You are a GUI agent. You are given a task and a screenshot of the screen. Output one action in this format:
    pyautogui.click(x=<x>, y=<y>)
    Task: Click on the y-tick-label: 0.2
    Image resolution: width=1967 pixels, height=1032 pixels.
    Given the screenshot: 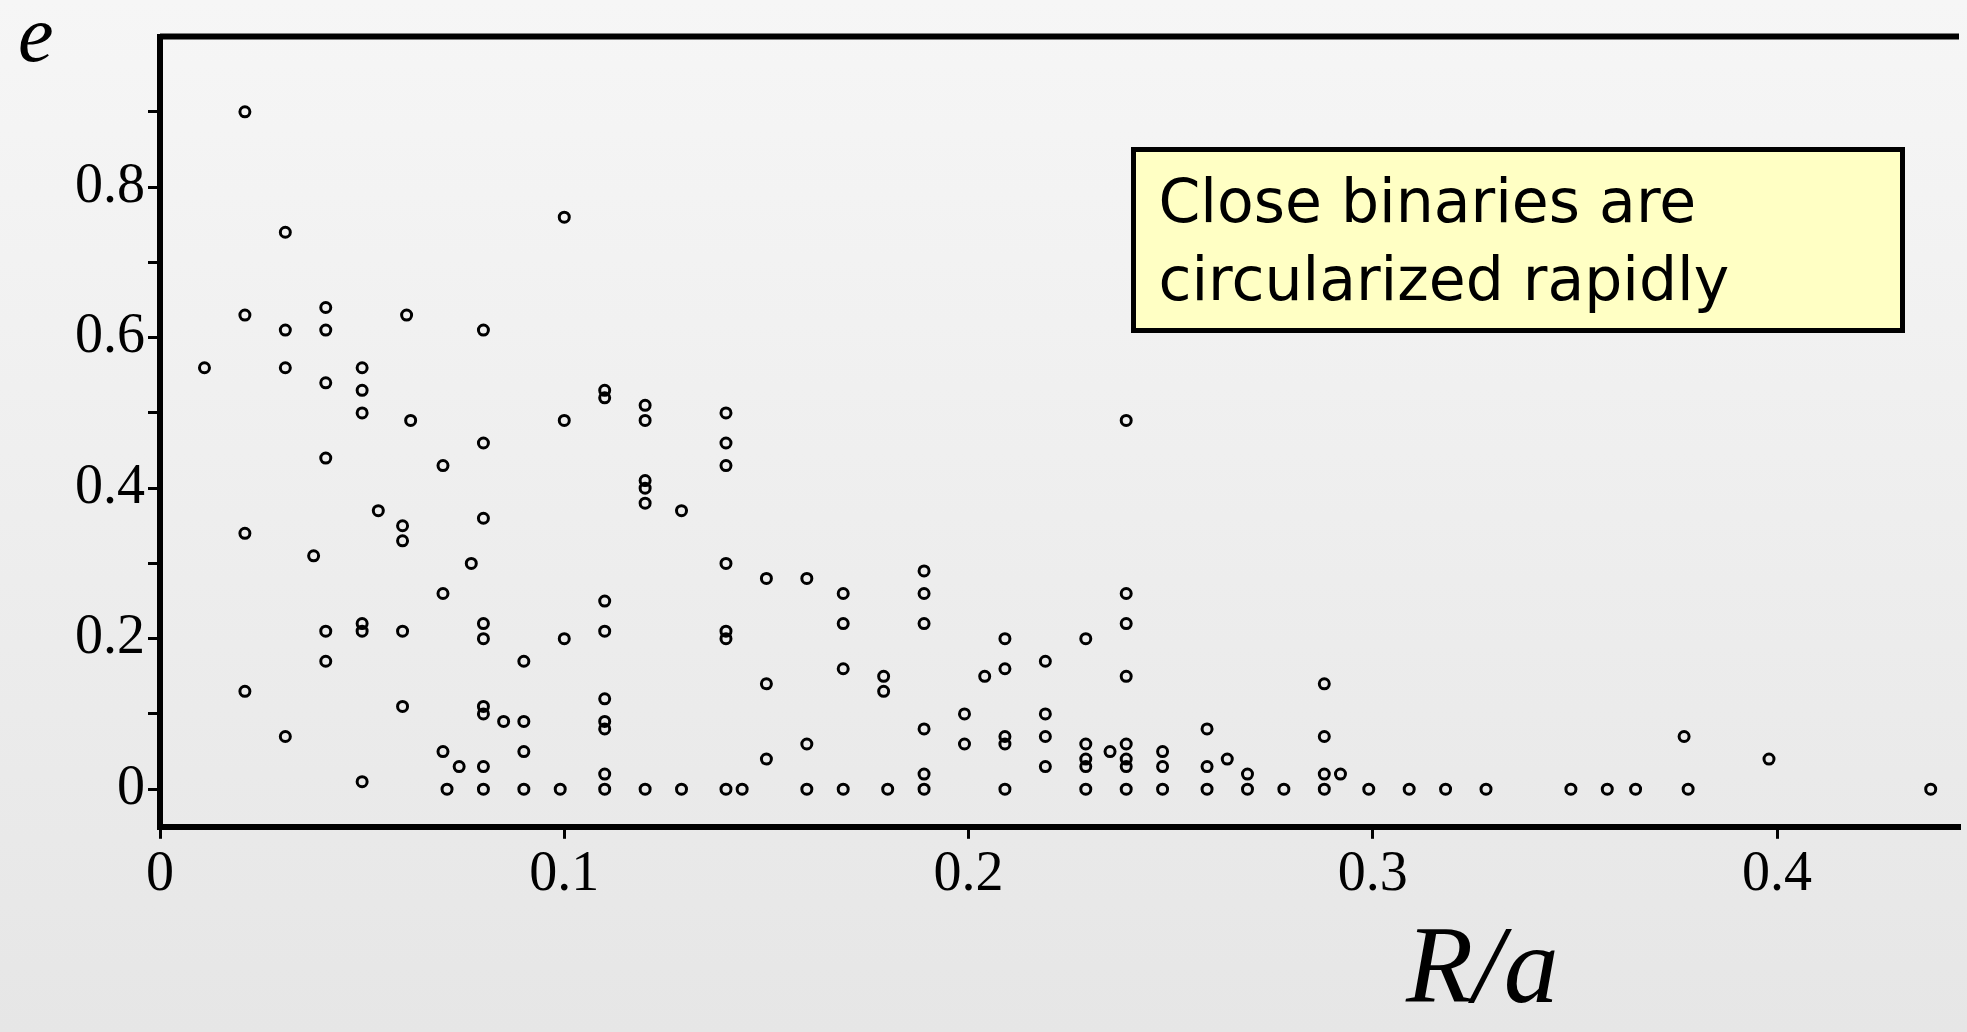 What is the action you would take?
    pyautogui.click(x=110, y=634)
    